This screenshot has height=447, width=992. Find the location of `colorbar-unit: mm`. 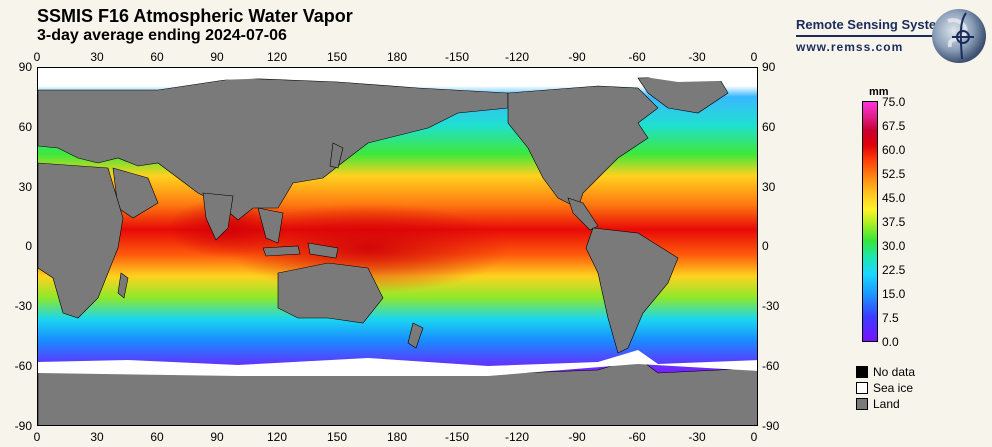

colorbar-unit: mm is located at coordinates (879, 92).